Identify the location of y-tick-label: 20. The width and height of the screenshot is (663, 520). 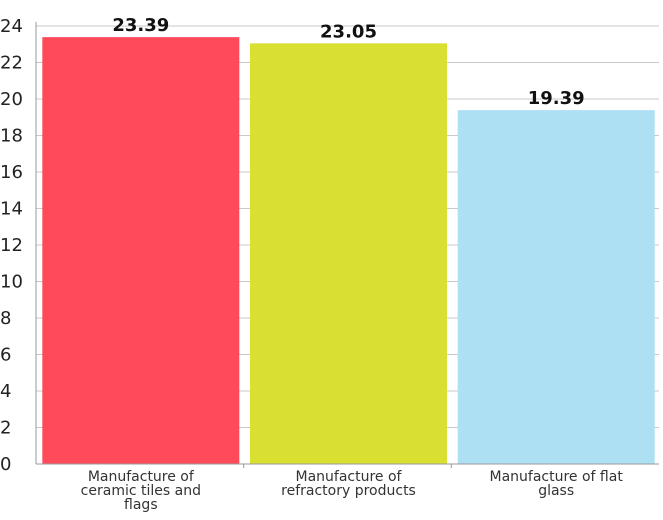
(11, 99).